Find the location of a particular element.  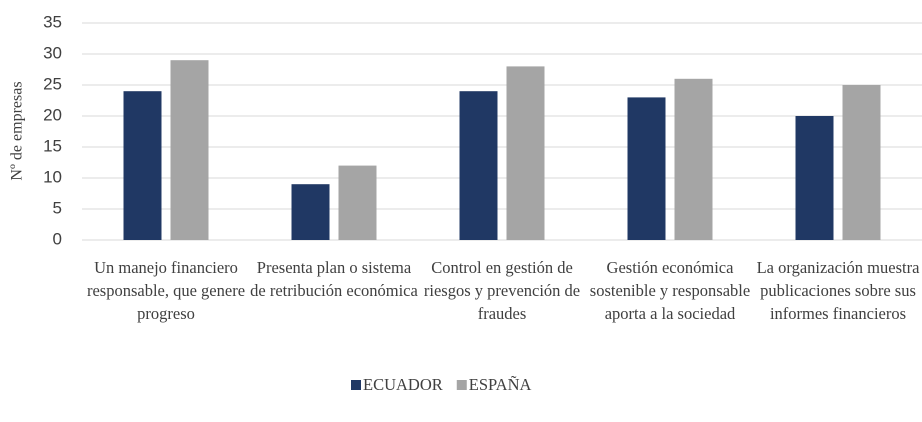

y-tick-label: 15 is located at coordinates (52, 145).